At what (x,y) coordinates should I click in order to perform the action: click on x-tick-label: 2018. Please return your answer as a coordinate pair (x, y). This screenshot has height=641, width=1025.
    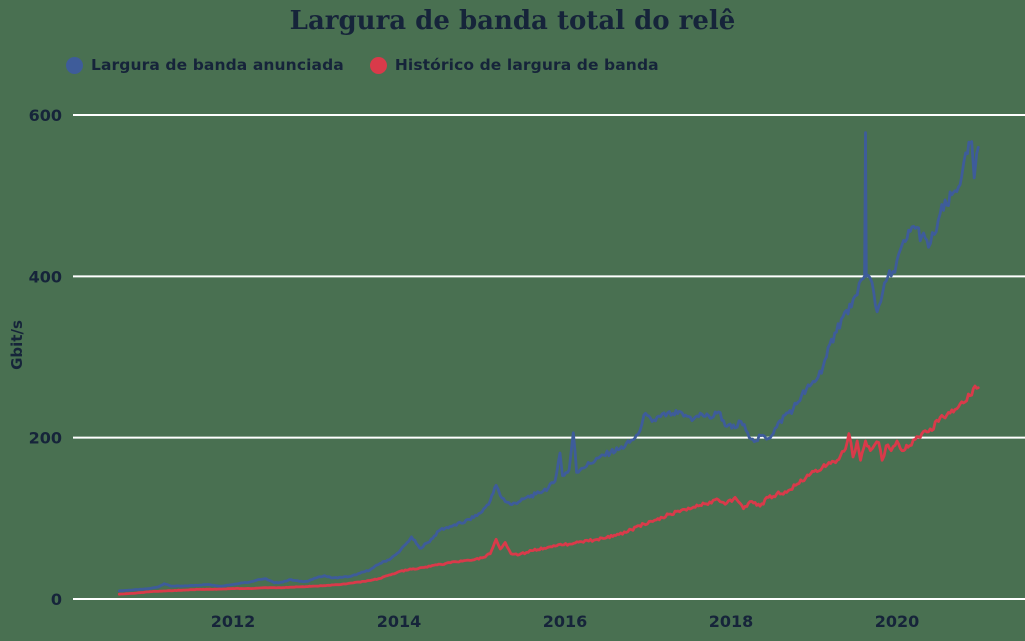
    Looking at the image, I should click on (731, 621).